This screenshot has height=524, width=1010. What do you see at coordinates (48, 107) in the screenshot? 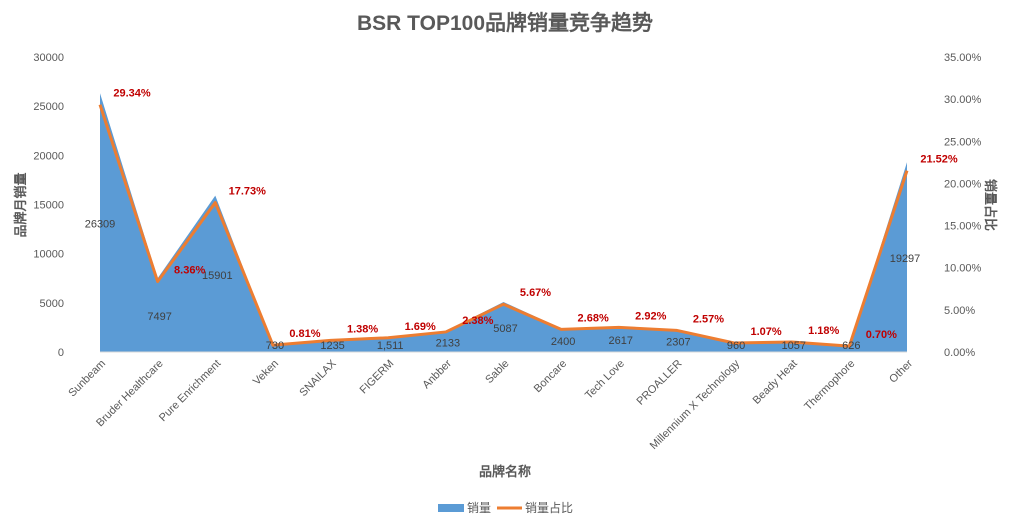
I see `y-tick-label: 25000` at bounding box center [48, 107].